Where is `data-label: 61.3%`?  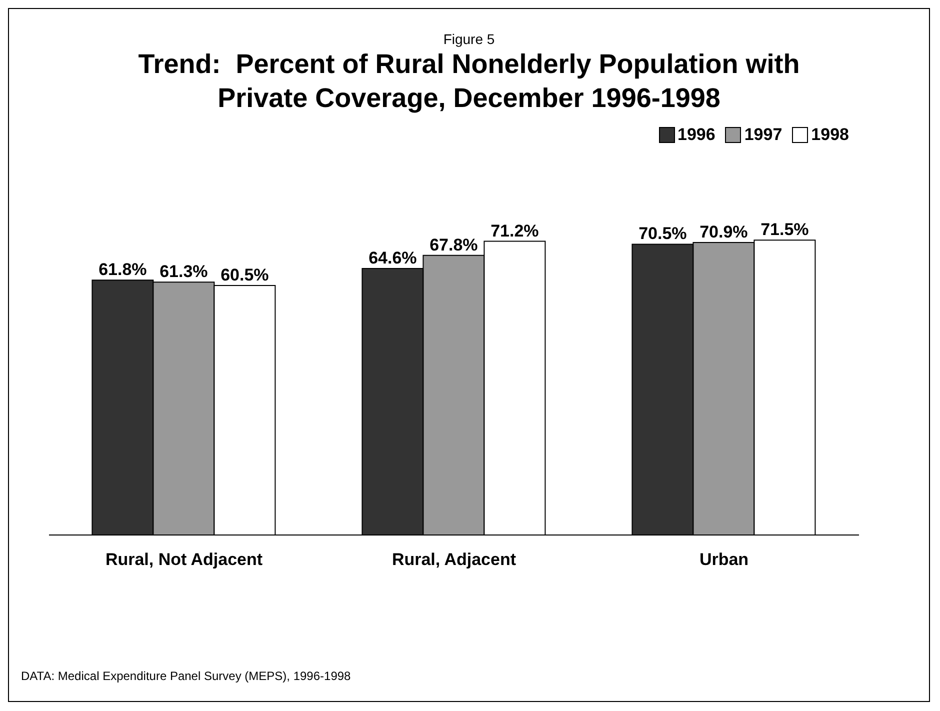 data-label: 61.3% is located at coordinates (184, 272).